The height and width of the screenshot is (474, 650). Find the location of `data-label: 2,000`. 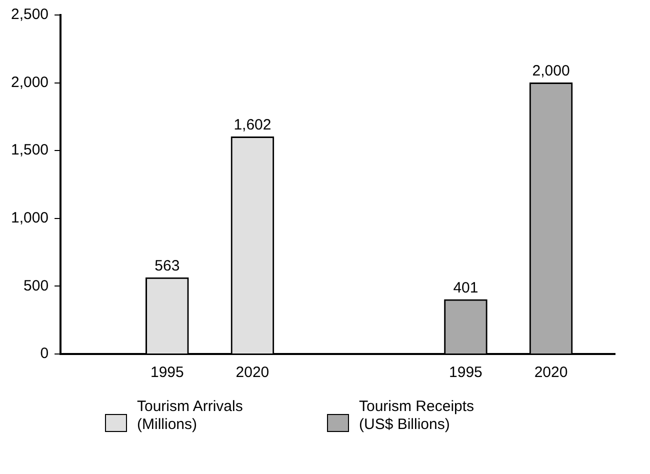

data-label: 2,000 is located at coordinates (551, 71).